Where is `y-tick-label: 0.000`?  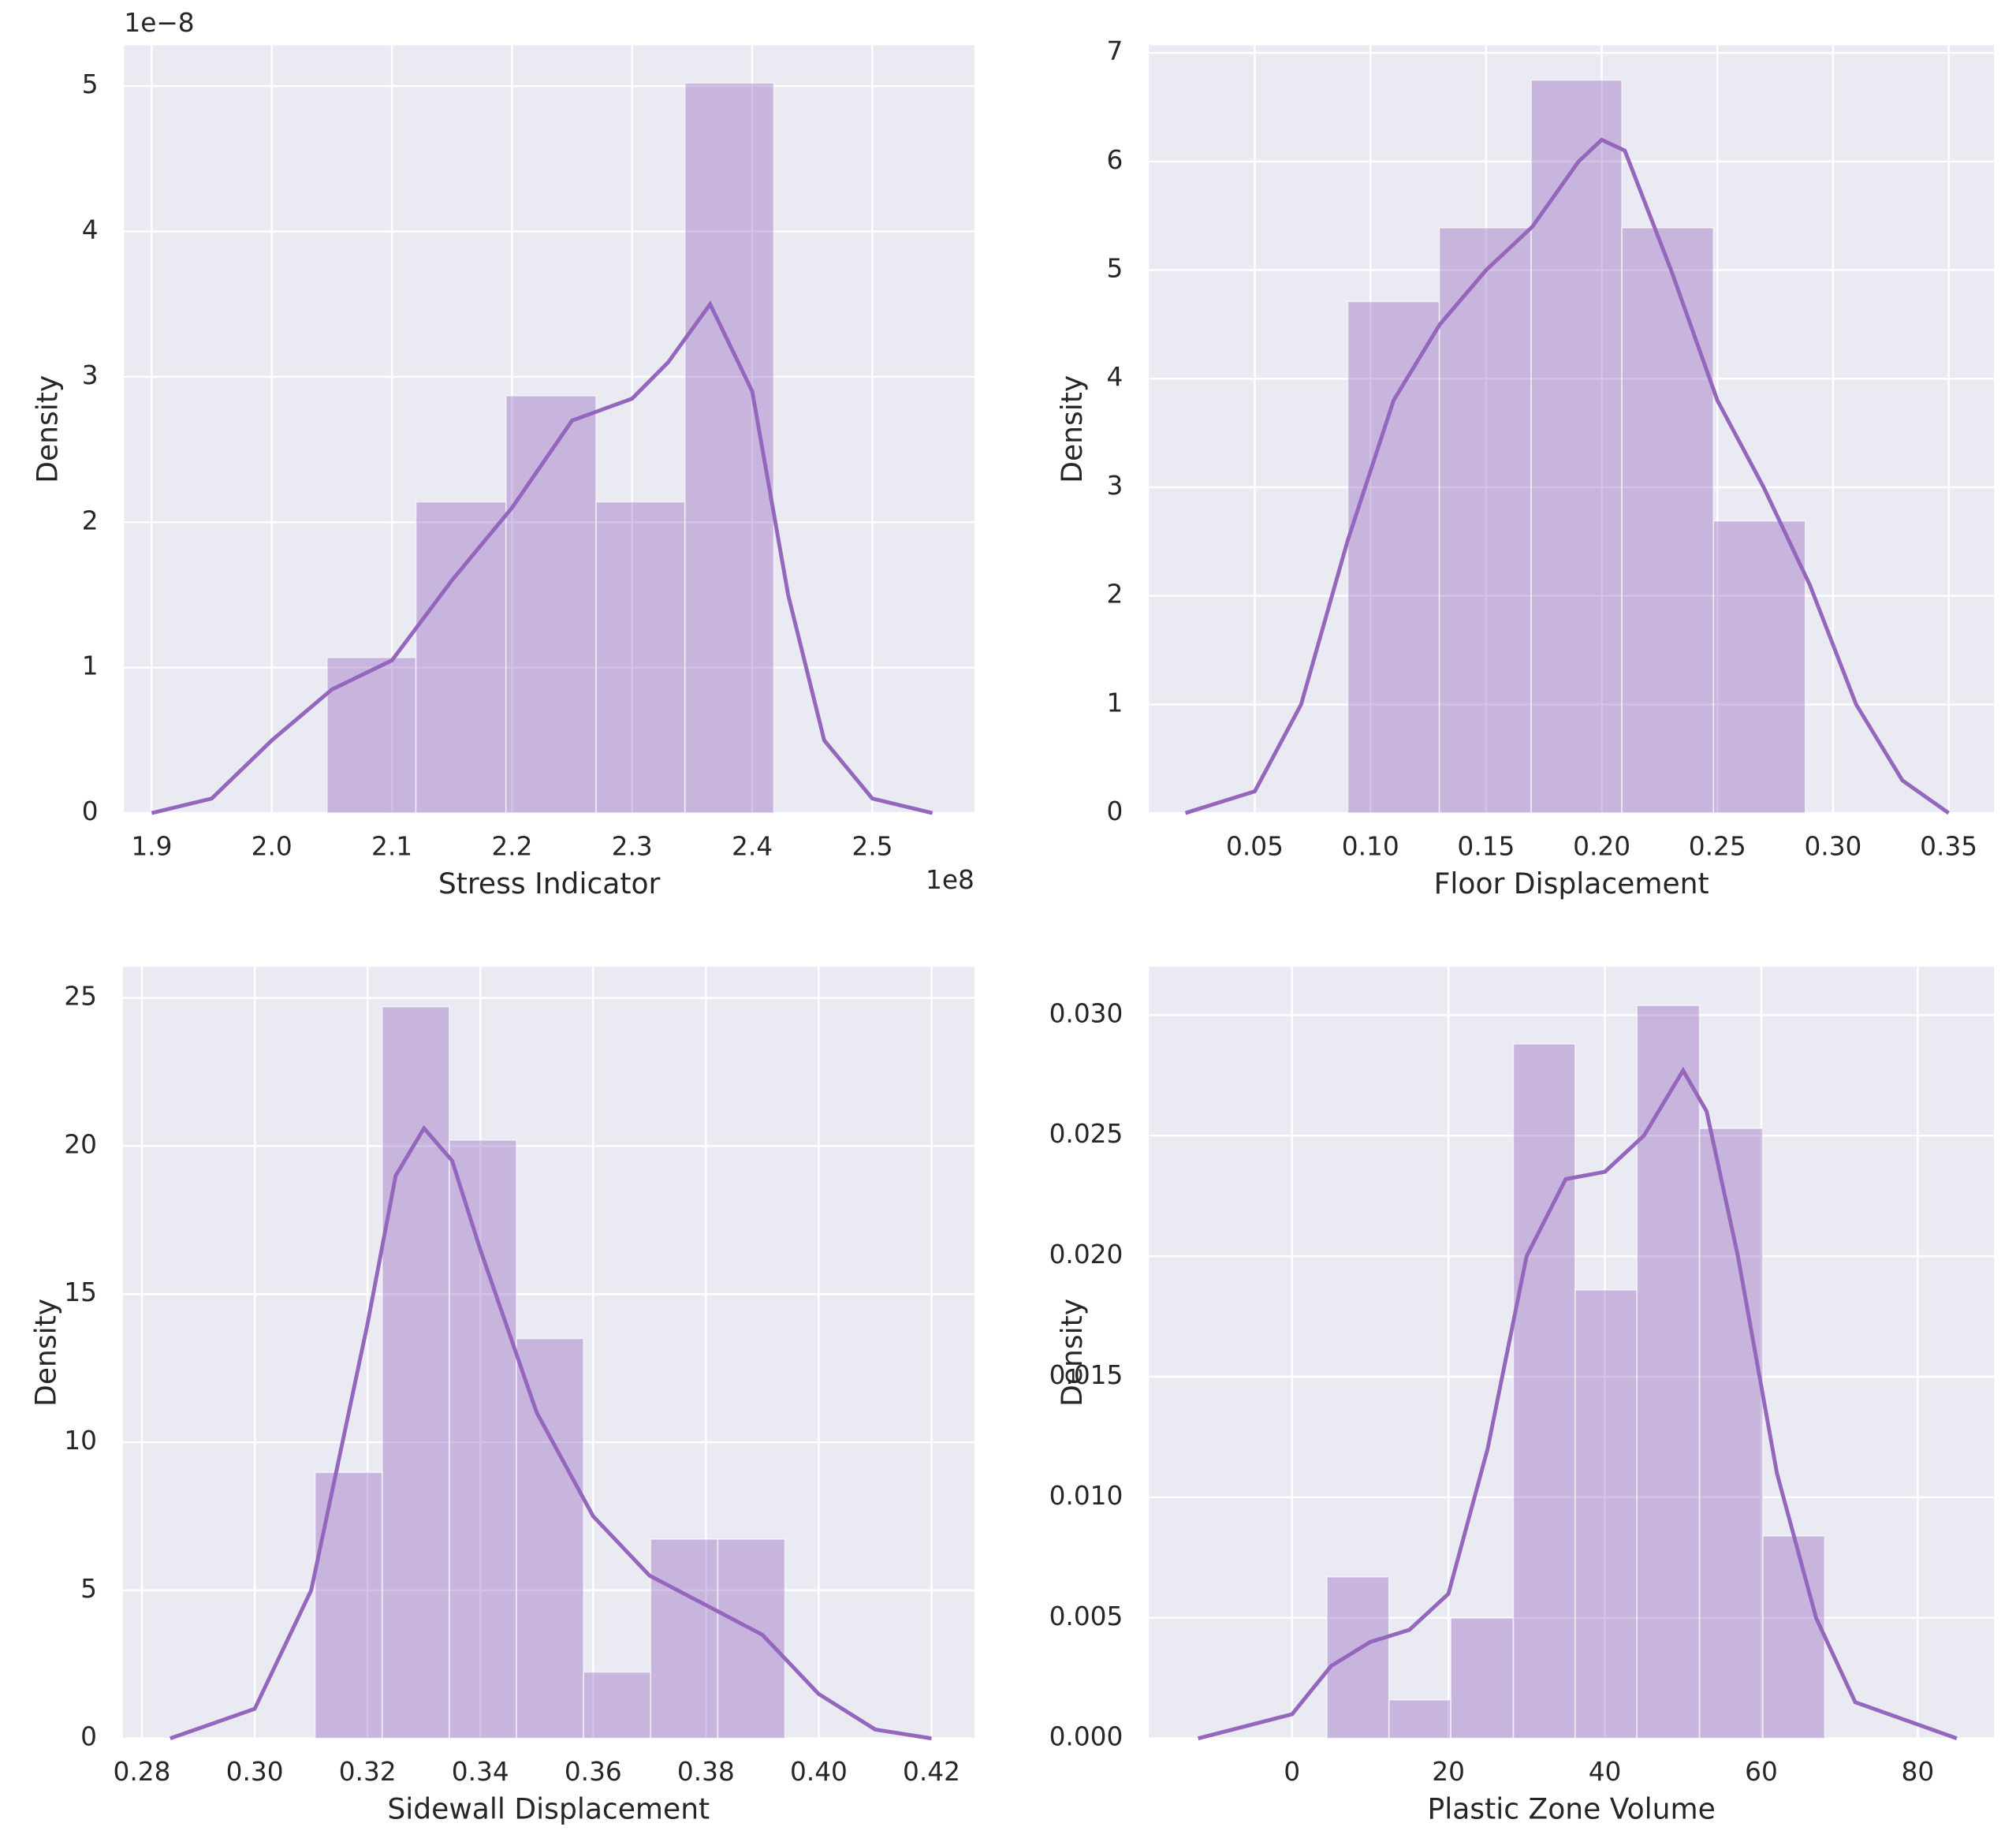 y-tick-label: 0.000 is located at coordinates (1086, 1737).